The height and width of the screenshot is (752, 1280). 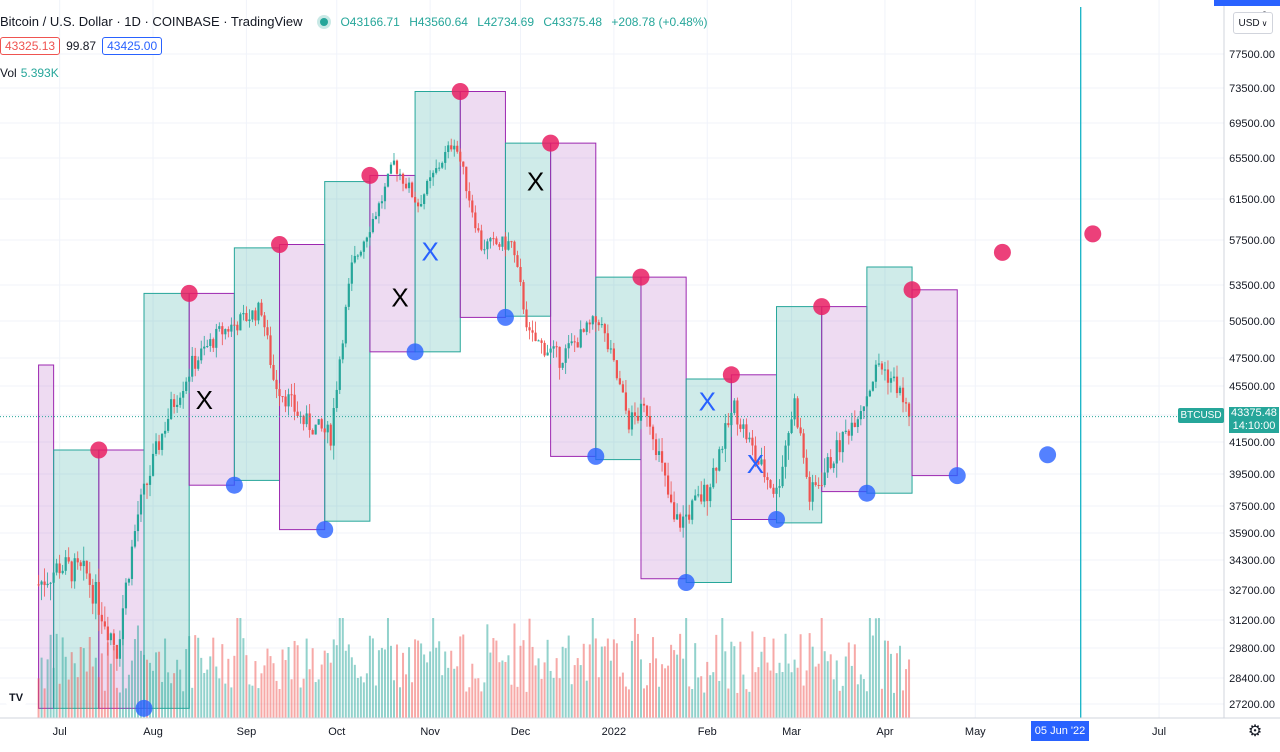 I want to click on gear-icon: ⚙, so click(x=1255, y=731).